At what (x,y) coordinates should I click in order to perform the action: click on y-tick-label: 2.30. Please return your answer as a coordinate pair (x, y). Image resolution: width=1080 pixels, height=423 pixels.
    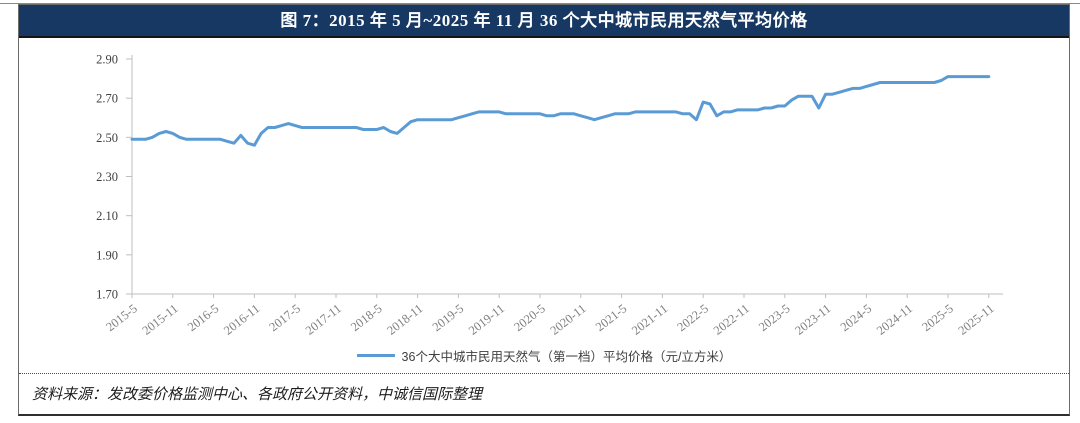
    Looking at the image, I should click on (107, 177).